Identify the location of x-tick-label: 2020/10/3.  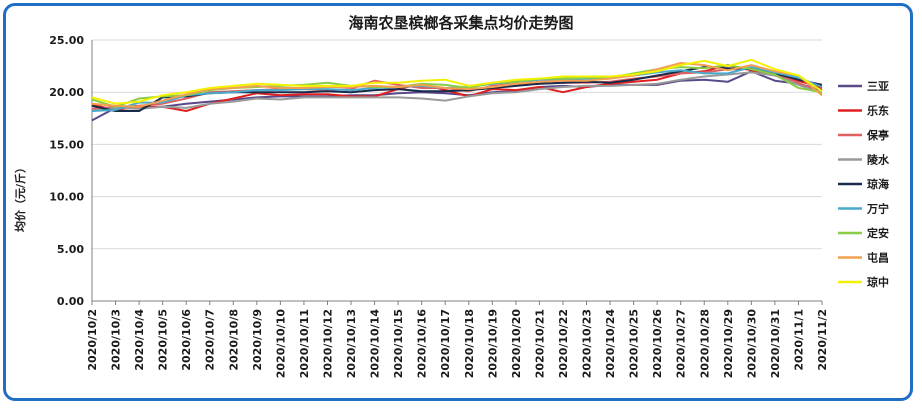
(116, 340).